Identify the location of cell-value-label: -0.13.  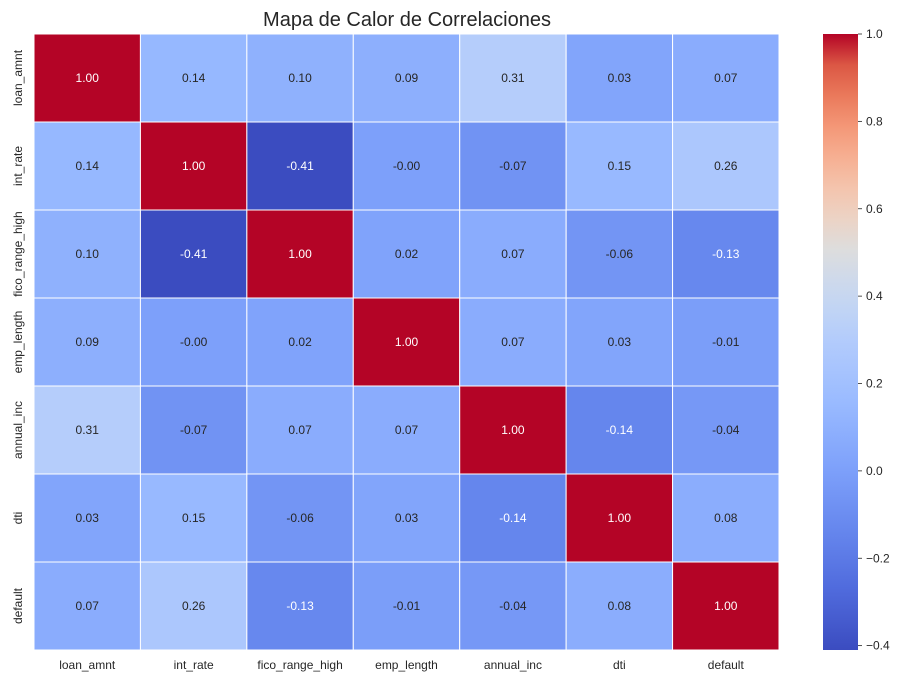
(300, 606).